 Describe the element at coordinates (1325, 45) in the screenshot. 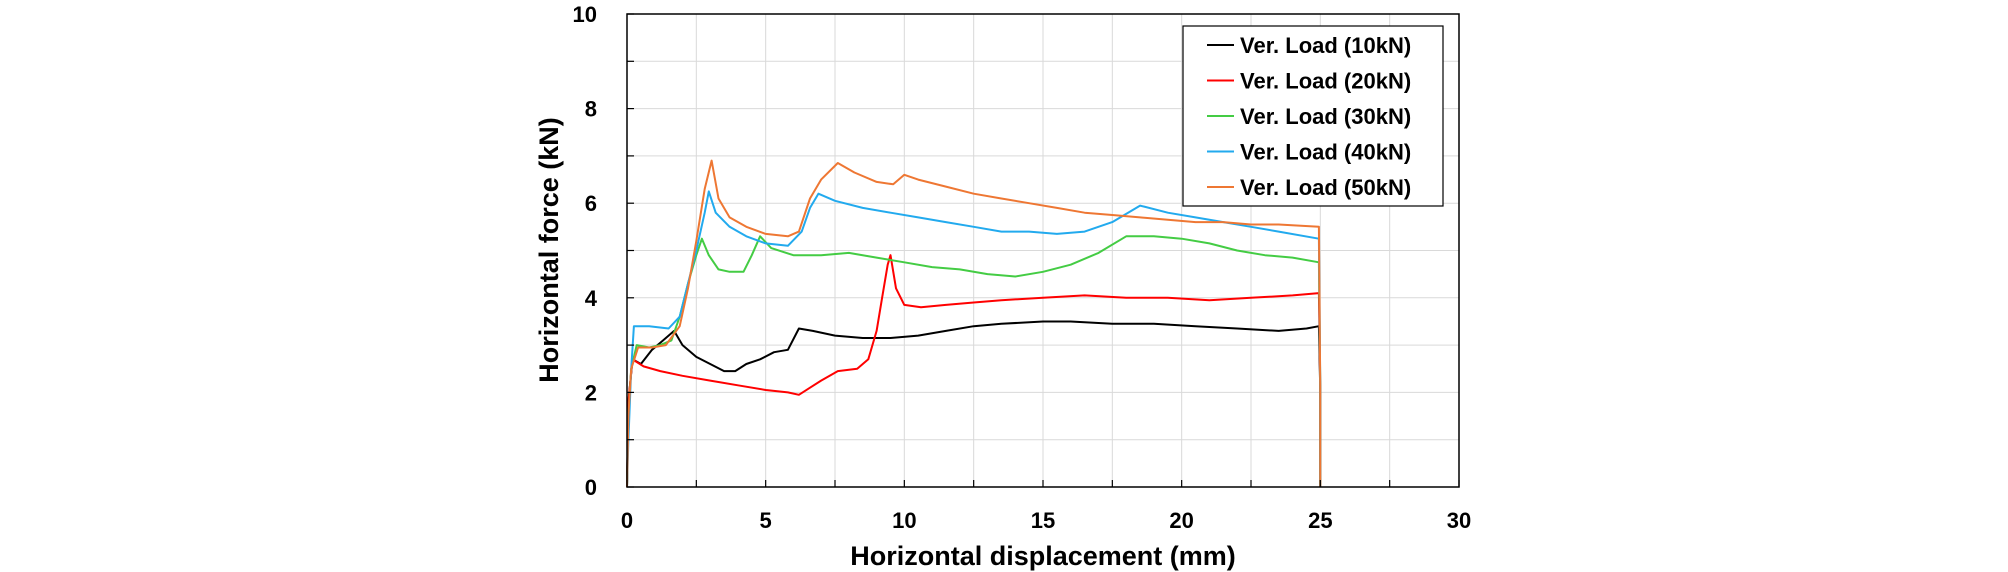

I see `legend-label: Ver. Load (10kN)` at that location.